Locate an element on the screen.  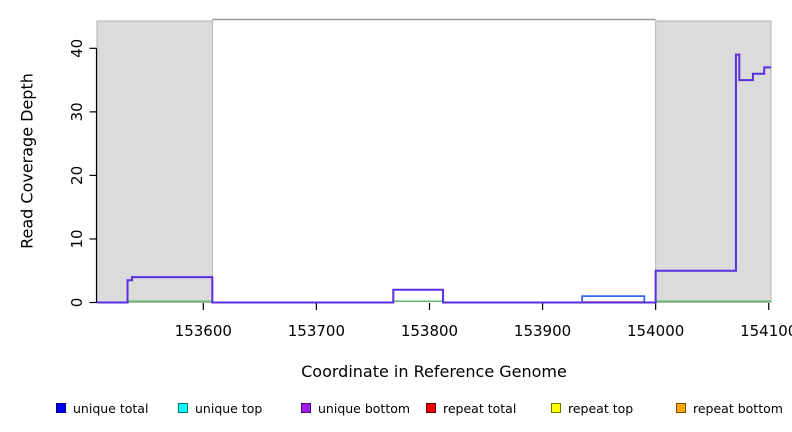
y-tick-label: 30 is located at coordinates (77, 111).